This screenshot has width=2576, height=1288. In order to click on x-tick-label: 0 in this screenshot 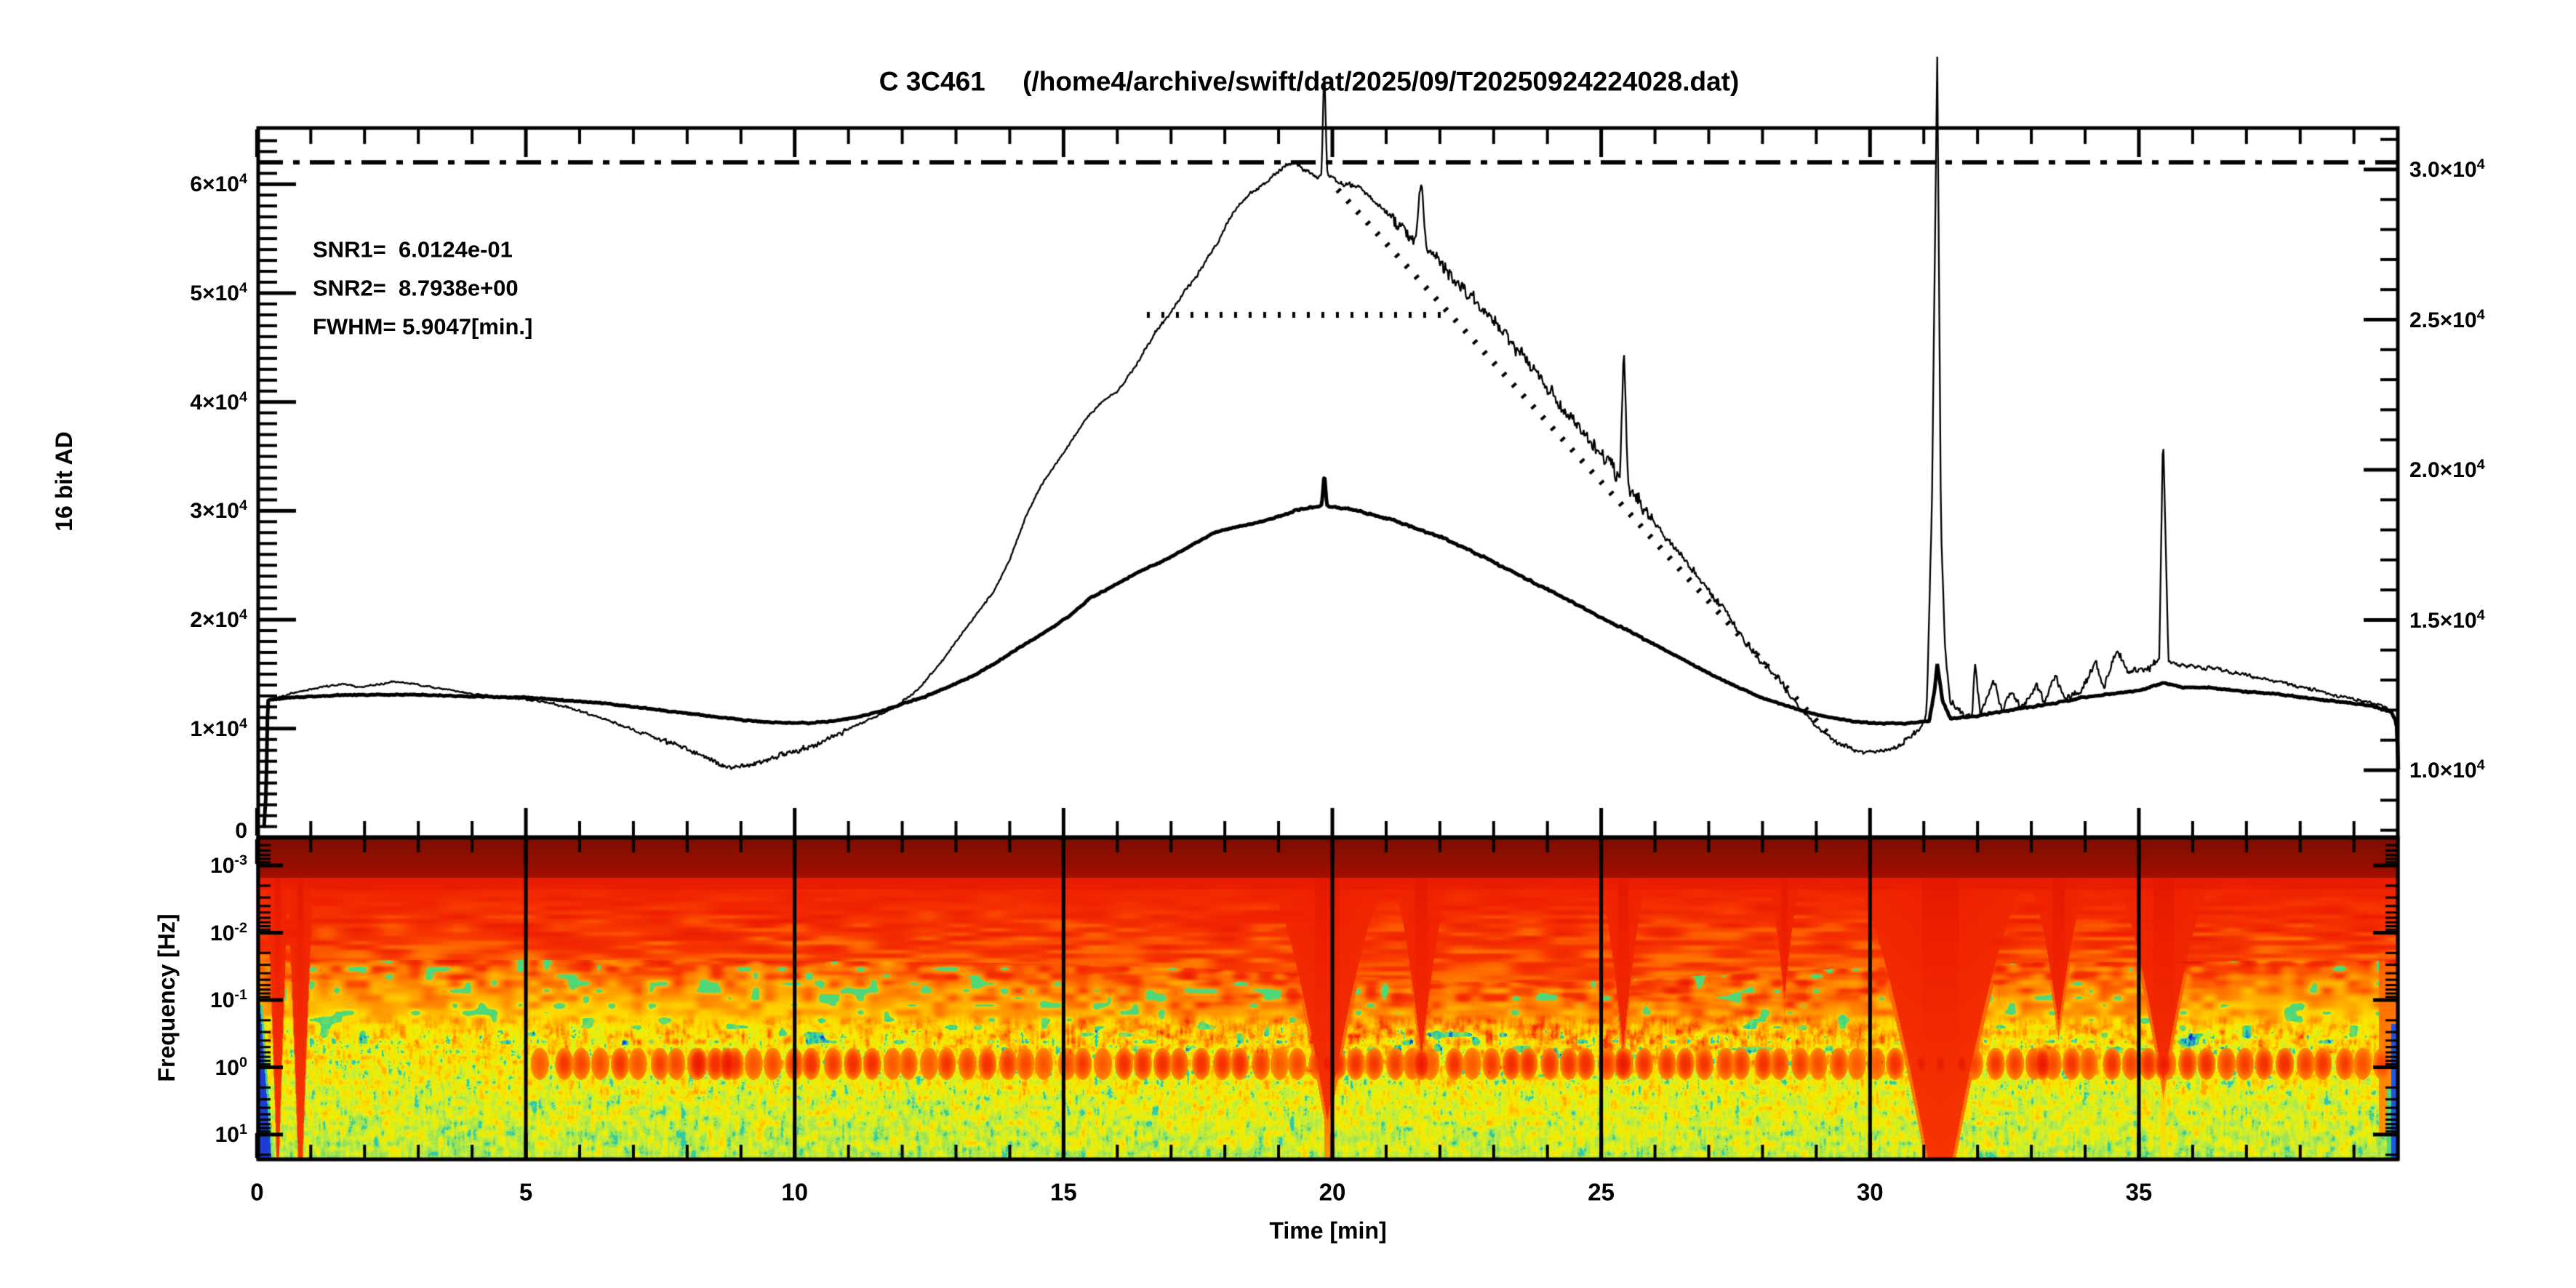, I will do `click(257, 1192)`.